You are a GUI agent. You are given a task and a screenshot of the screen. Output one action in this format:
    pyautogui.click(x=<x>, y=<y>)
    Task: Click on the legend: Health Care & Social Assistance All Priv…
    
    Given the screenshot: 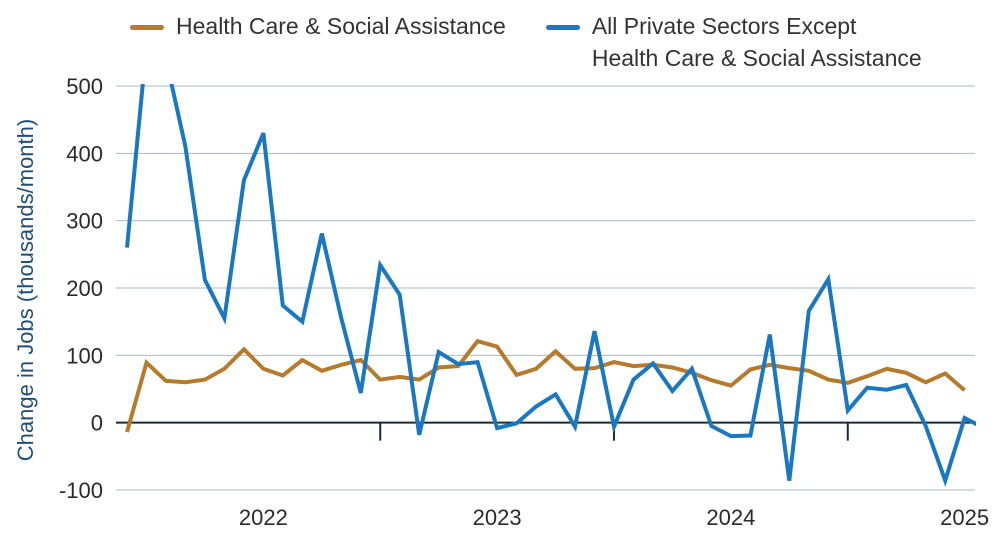 What is the action you would take?
    pyautogui.click(x=526, y=42)
    